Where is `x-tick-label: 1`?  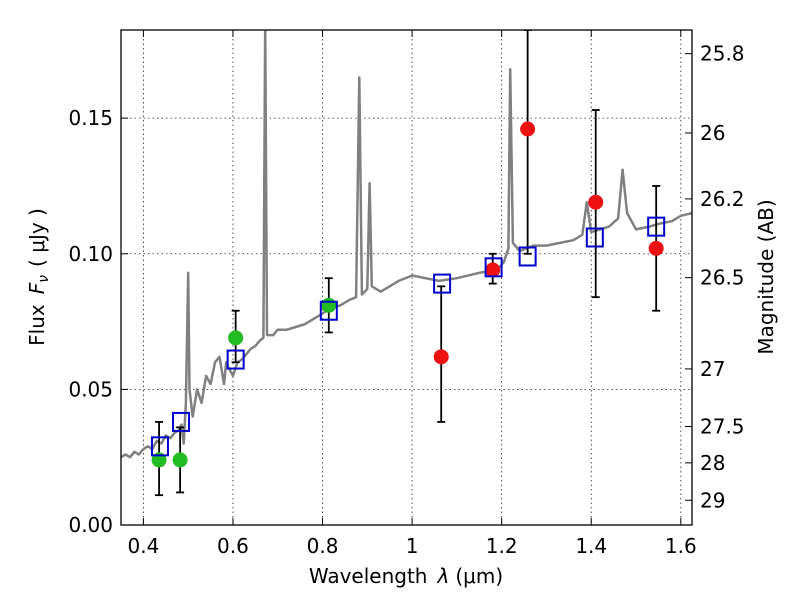 x-tick-label: 1 is located at coordinates (412, 546).